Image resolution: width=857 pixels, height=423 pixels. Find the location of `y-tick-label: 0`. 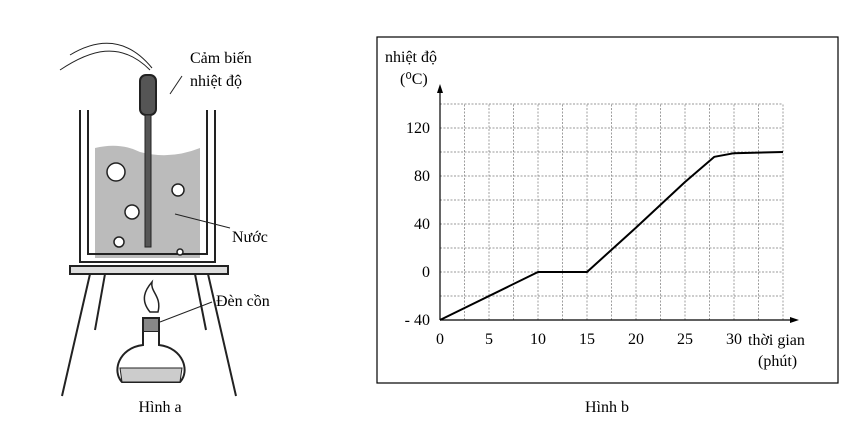

y-tick-label: 0 is located at coordinates (426, 272).